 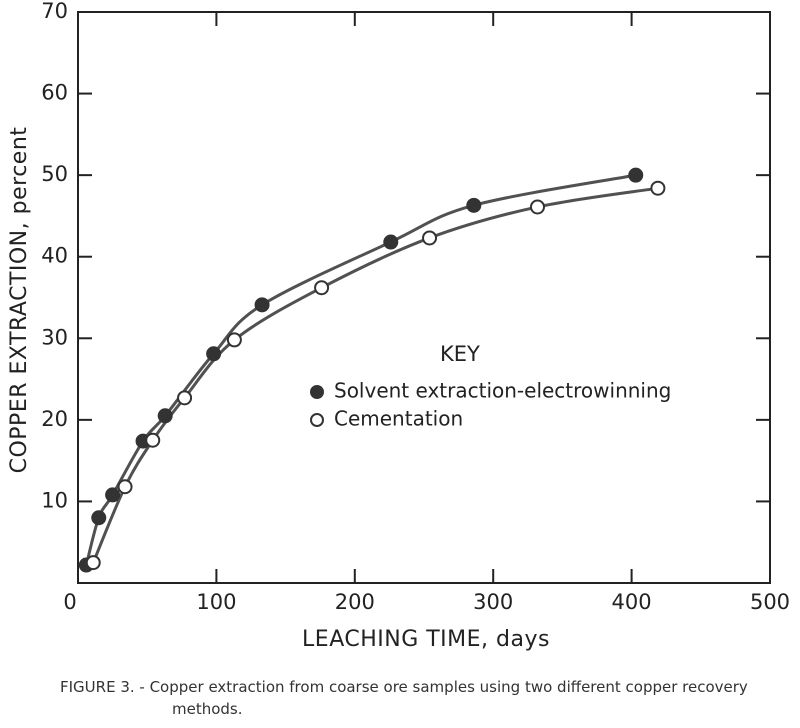 What do you see at coordinates (54, 93) in the screenshot?
I see `y-tick-label: 60` at bounding box center [54, 93].